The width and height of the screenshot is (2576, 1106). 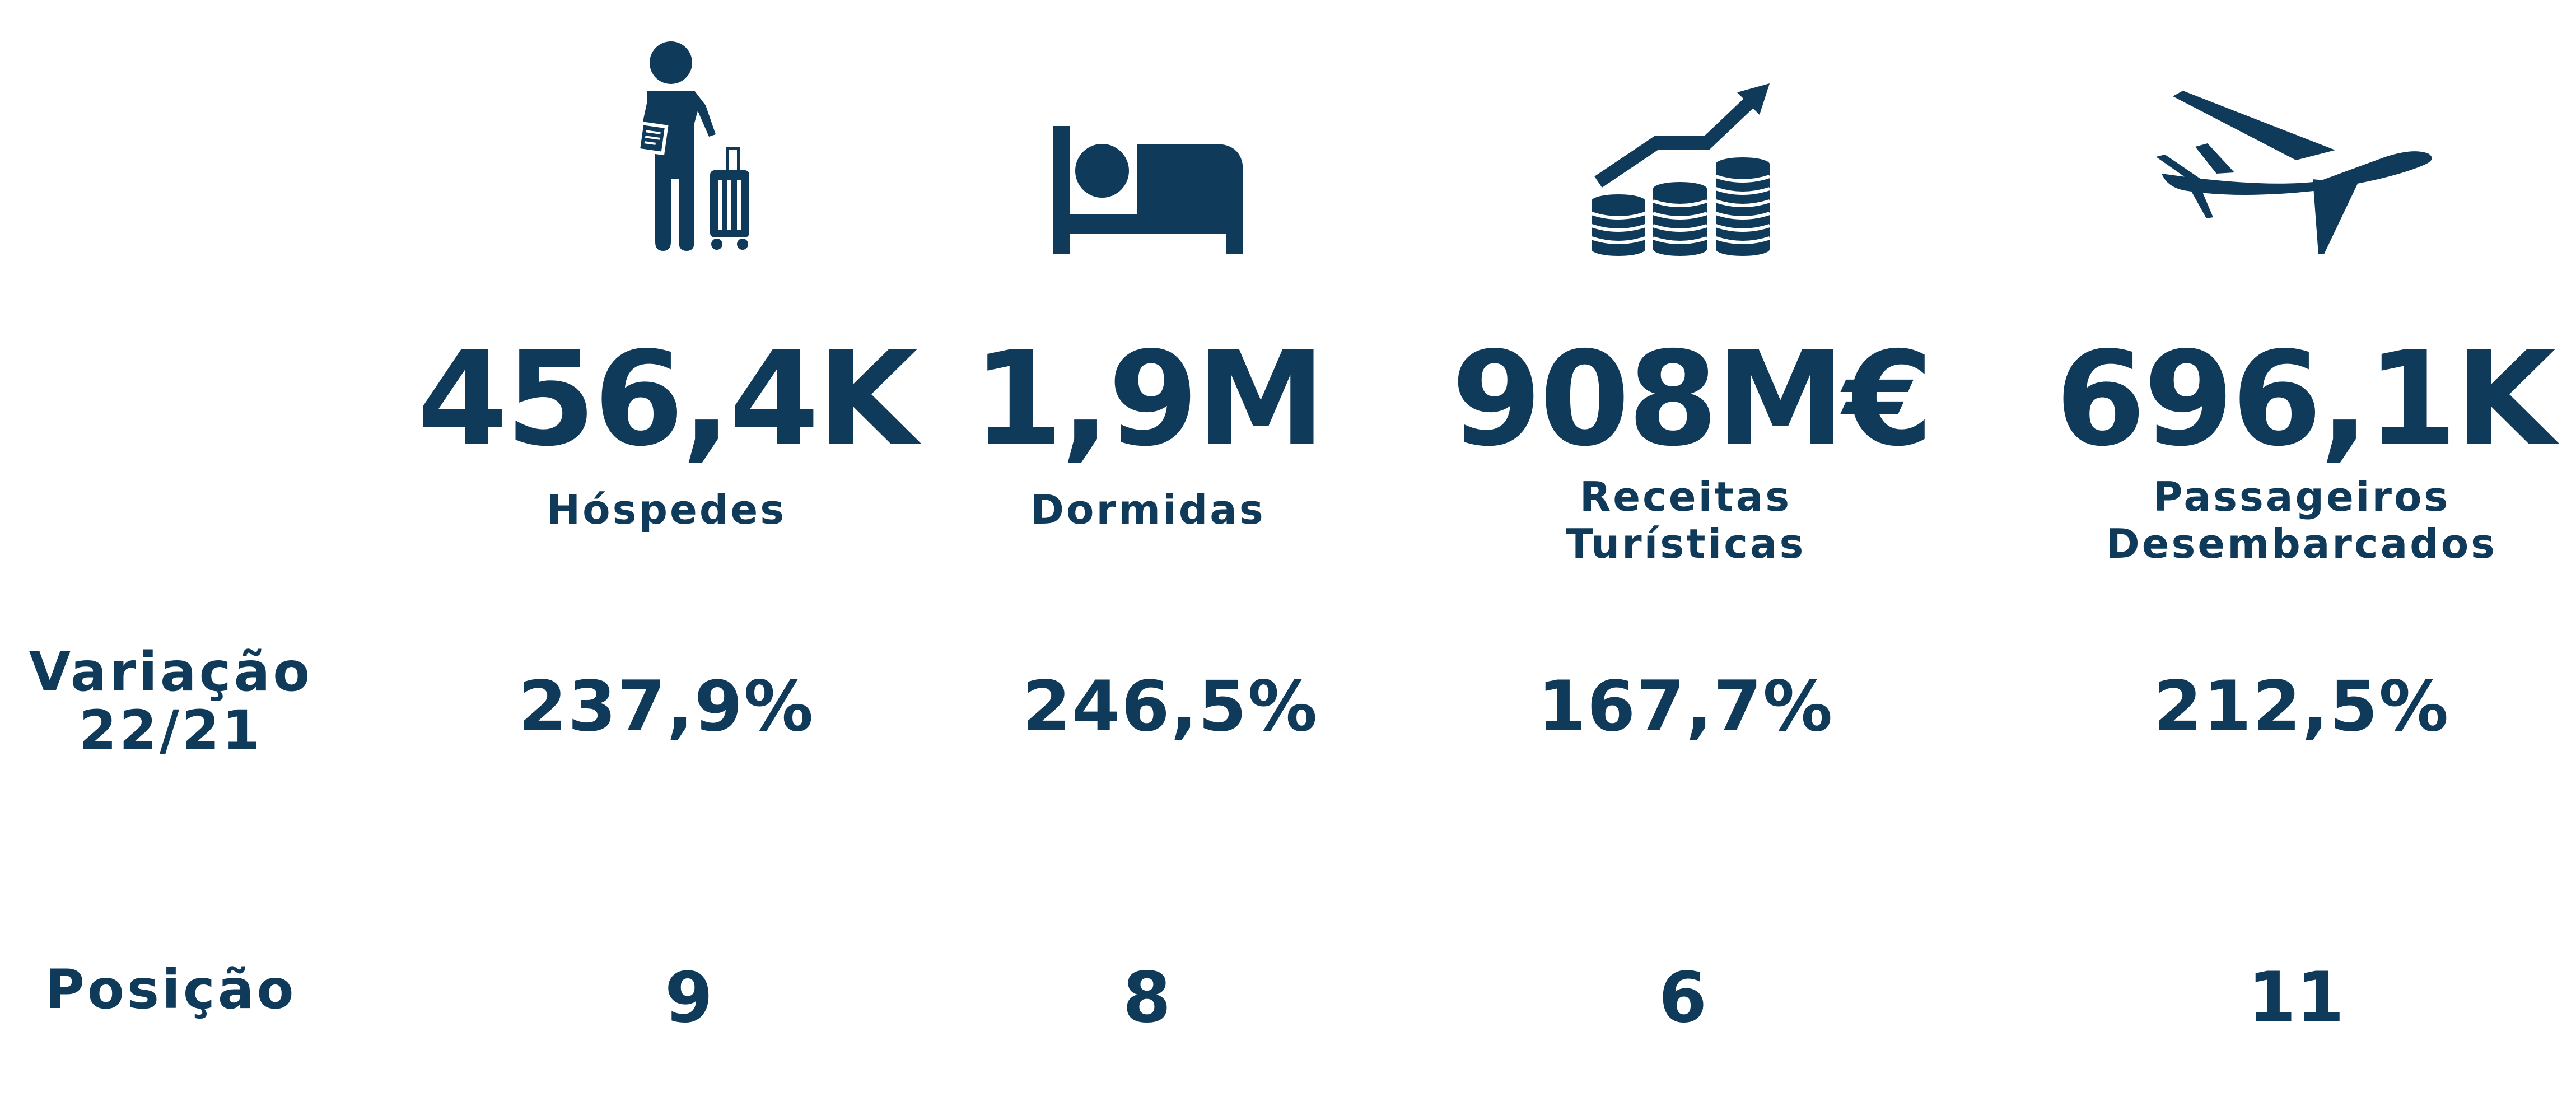 What do you see at coordinates (1686, 544) in the screenshot?
I see `metric-label-receitas-line2: Turísticas` at bounding box center [1686, 544].